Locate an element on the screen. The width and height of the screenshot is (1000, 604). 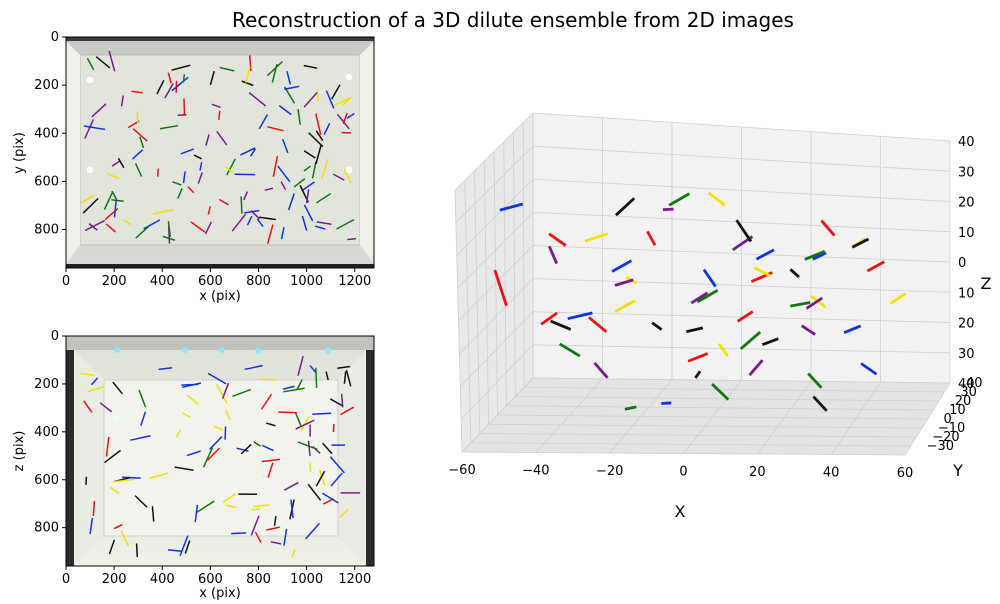
x-axis-tick-label: 0 is located at coordinates (683, 472).